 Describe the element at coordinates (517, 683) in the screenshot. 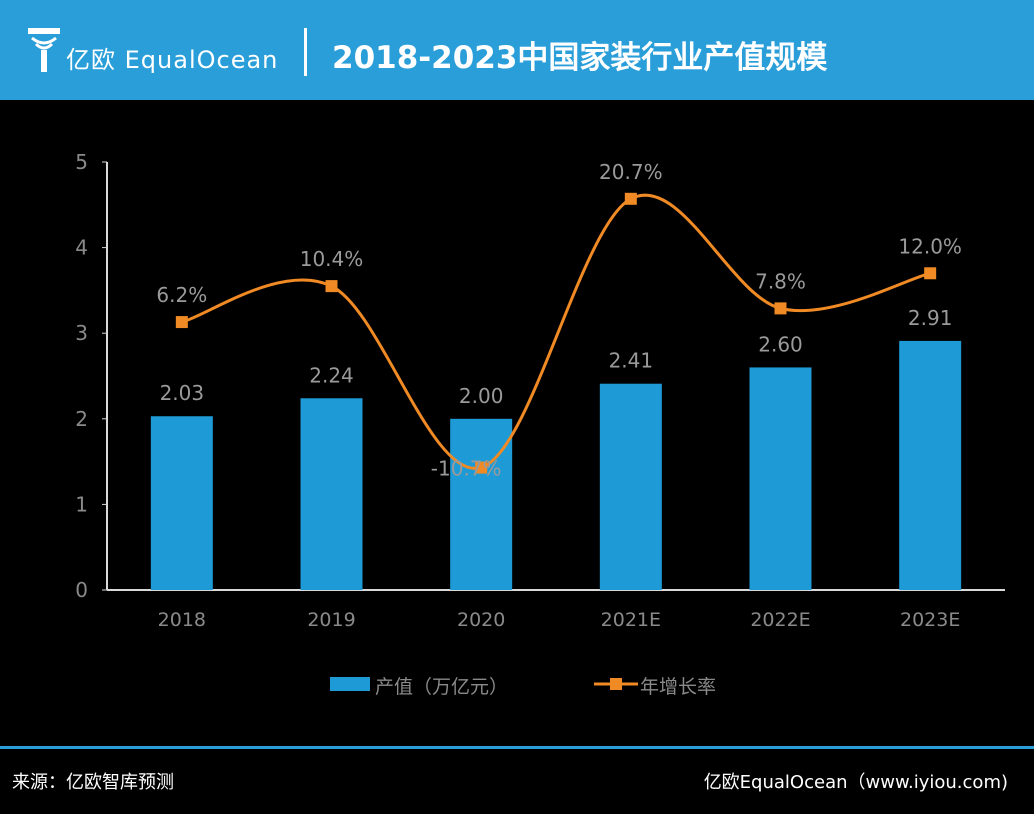

I see `chart-legend: 产值（万亿元） 年增长率` at that location.